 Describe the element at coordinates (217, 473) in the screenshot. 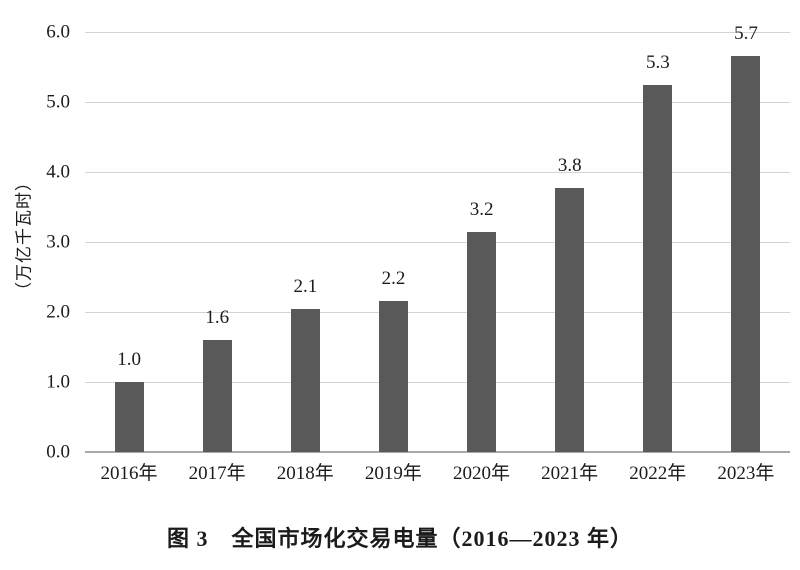

I see `x-tick-label: 2017年` at that location.